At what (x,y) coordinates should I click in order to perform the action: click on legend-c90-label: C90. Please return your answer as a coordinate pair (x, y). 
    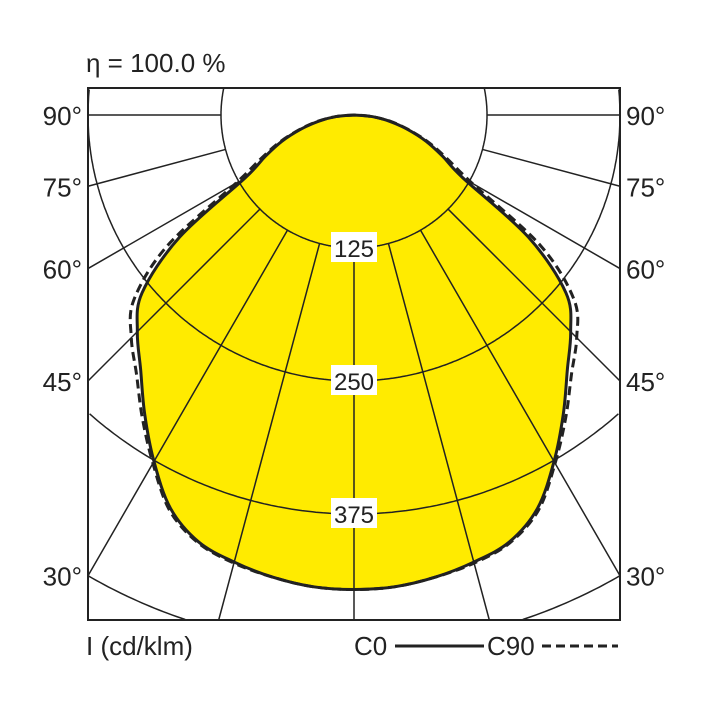
    Looking at the image, I should click on (511, 646).